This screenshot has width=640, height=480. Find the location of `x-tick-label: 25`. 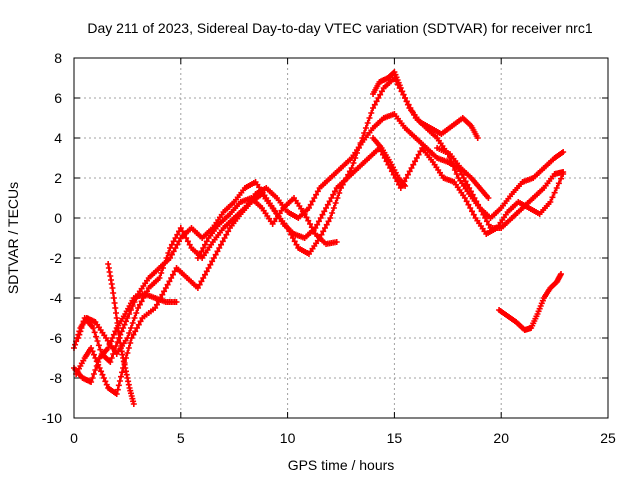

x-tick-label: 25 is located at coordinates (608, 438).